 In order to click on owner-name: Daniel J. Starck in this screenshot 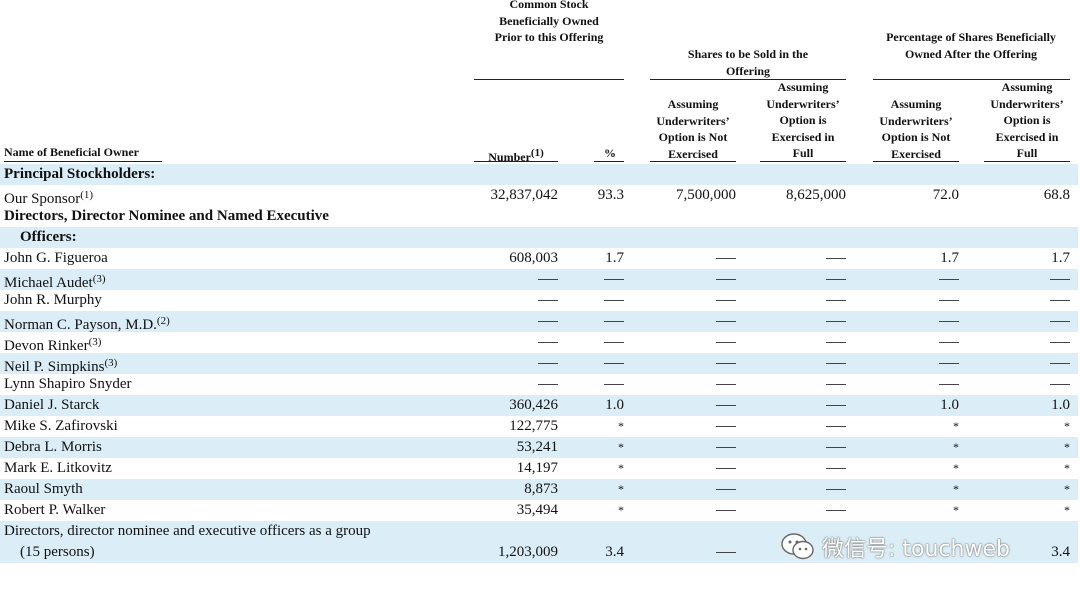, I will do `click(51, 405)`.